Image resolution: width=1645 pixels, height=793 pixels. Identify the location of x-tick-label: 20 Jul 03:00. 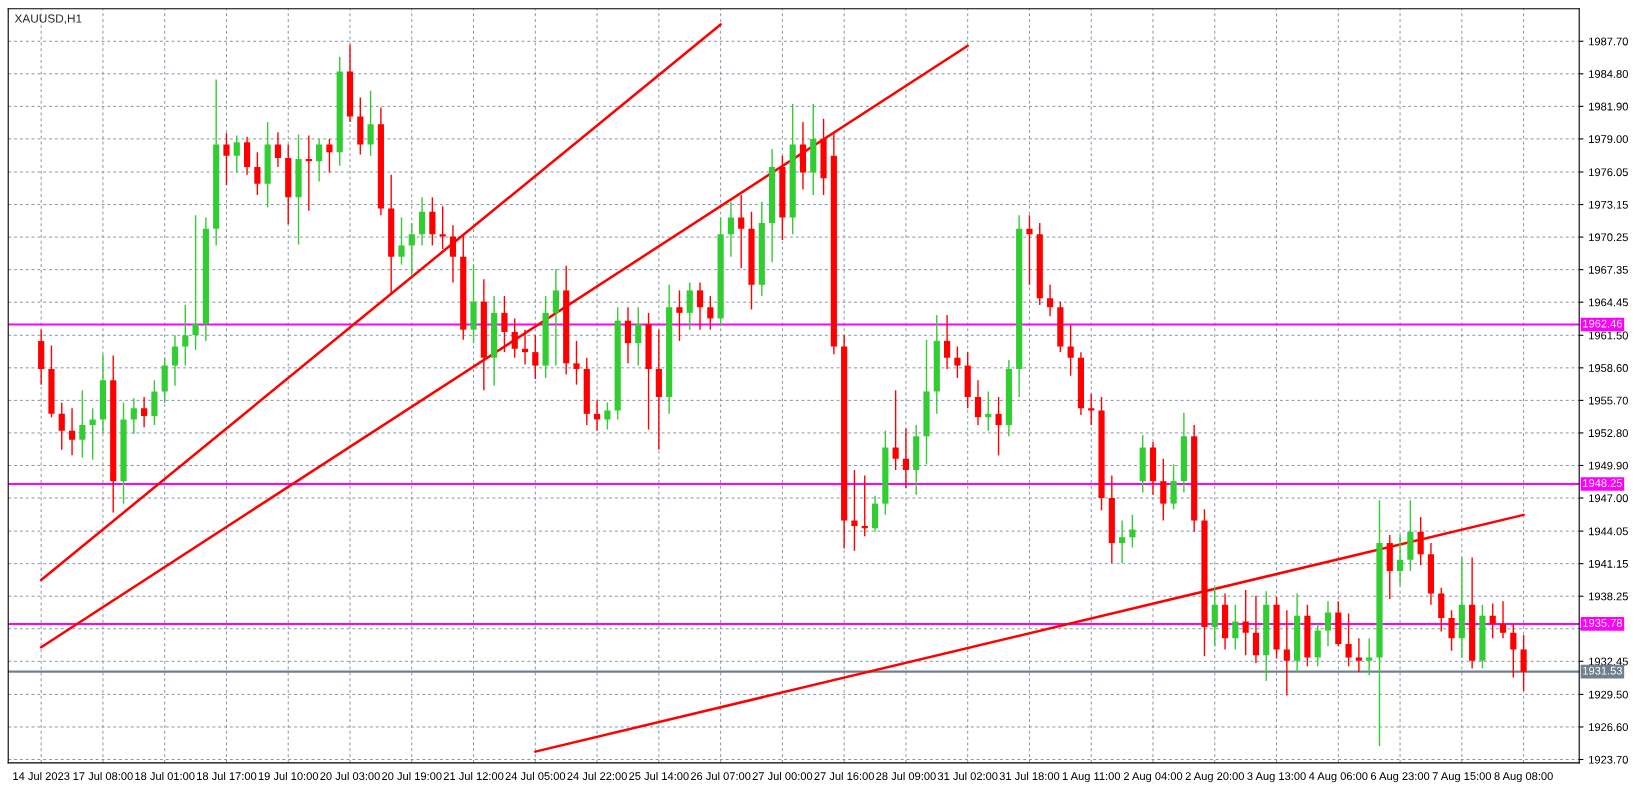
(350, 776).